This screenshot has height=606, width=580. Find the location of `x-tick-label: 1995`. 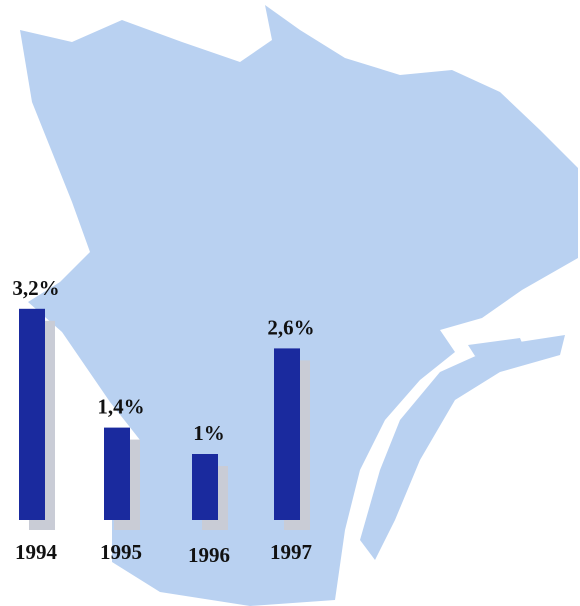

x-tick-label: 1995 is located at coordinates (121, 552).